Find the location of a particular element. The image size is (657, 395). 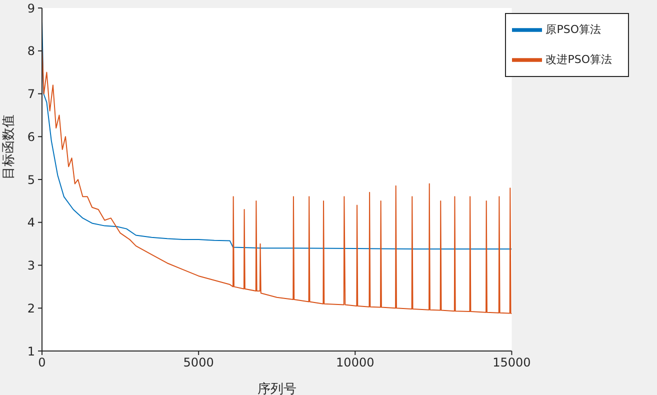

y-tick-label: 2 is located at coordinates (31, 308).